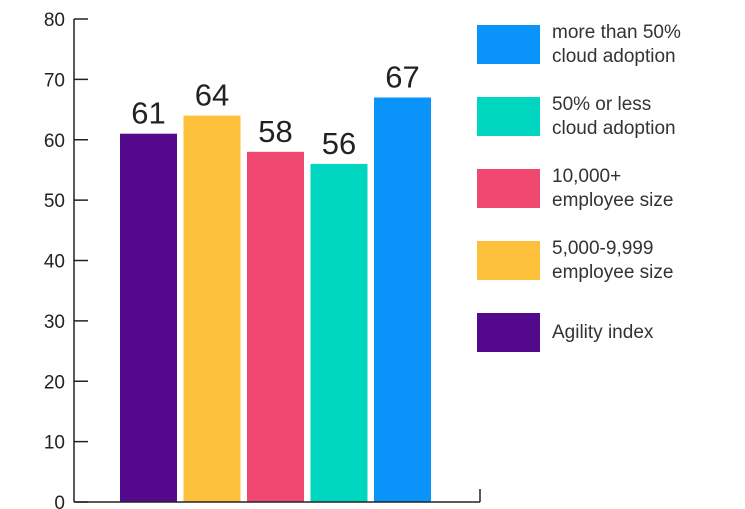 The height and width of the screenshot is (509, 745). What do you see at coordinates (212, 95) in the screenshot?
I see `bar-value-label: 64` at bounding box center [212, 95].